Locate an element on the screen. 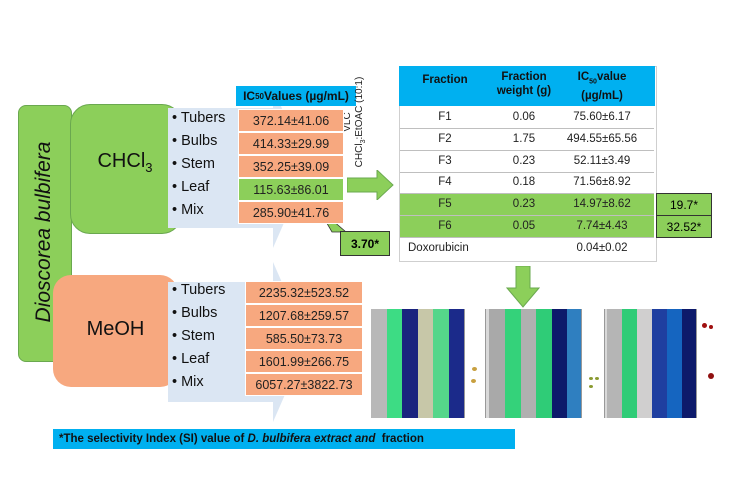 The height and width of the screenshot is (499, 750). fraction-weight: 0.18 is located at coordinates (524, 182).